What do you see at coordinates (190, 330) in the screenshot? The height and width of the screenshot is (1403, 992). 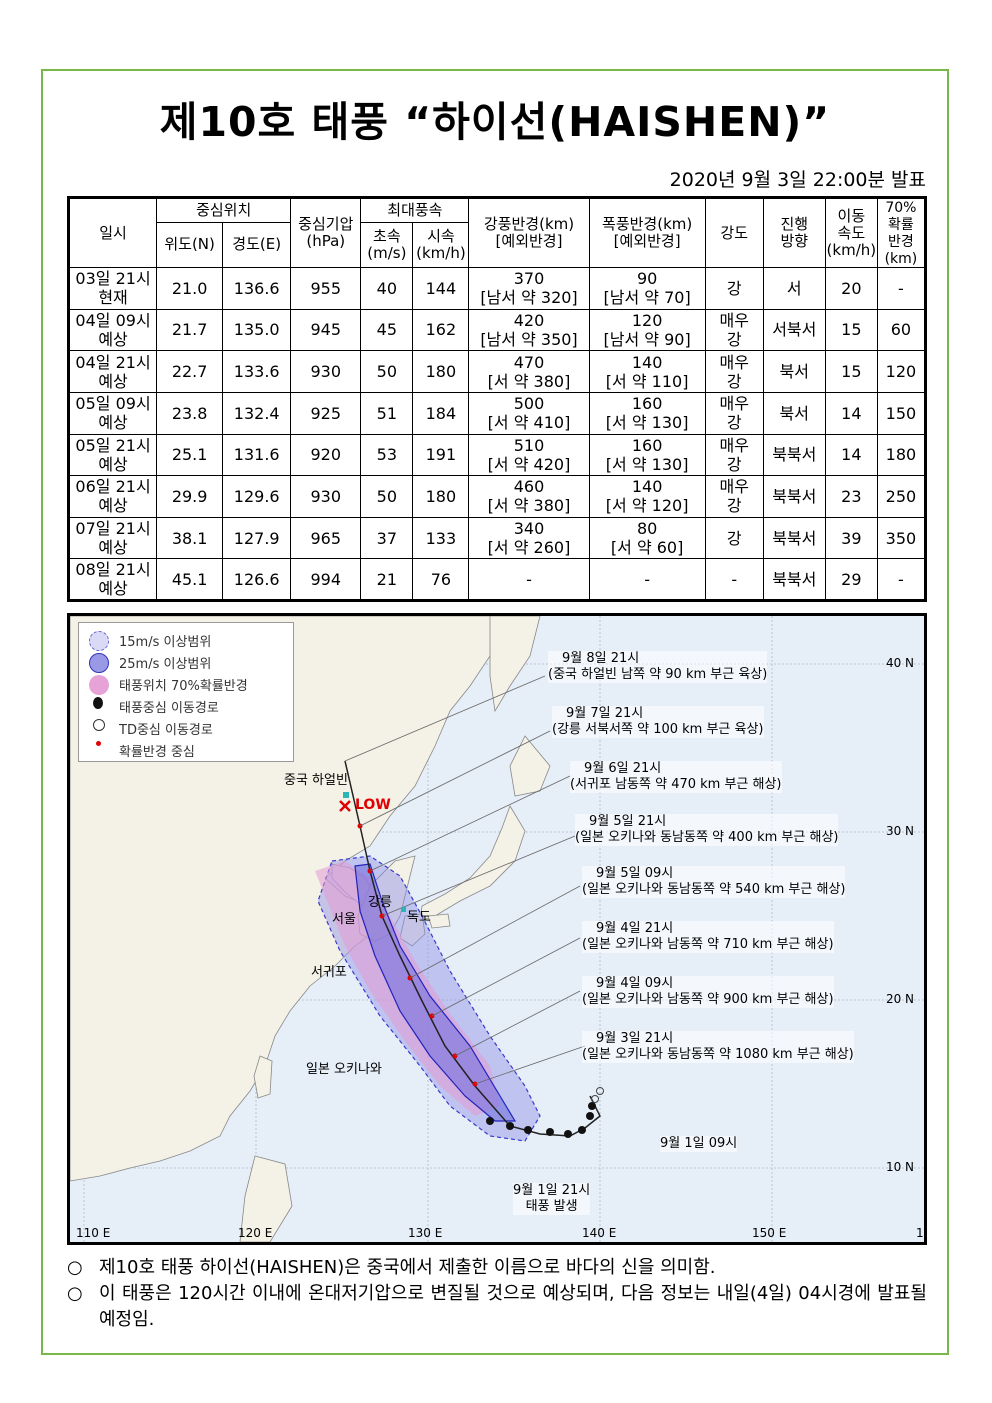 I see `cell-lat: 21.7` at bounding box center [190, 330].